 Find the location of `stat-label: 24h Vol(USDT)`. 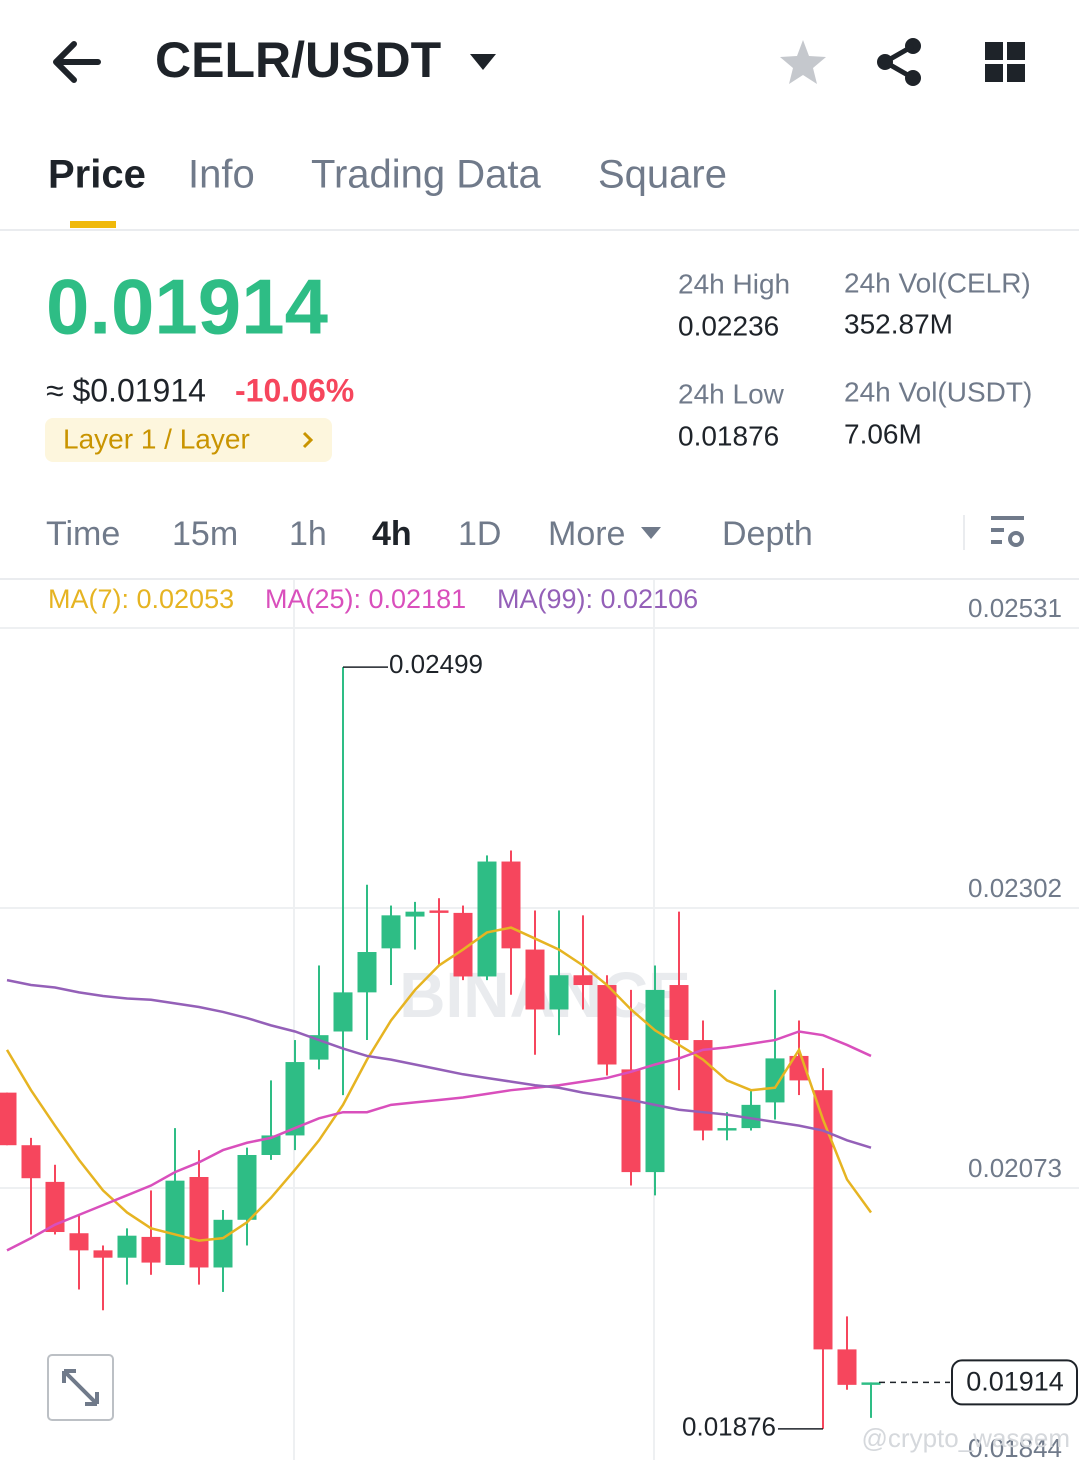

stat-label: 24h Vol(USDT) is located at coordinates (938, 391).